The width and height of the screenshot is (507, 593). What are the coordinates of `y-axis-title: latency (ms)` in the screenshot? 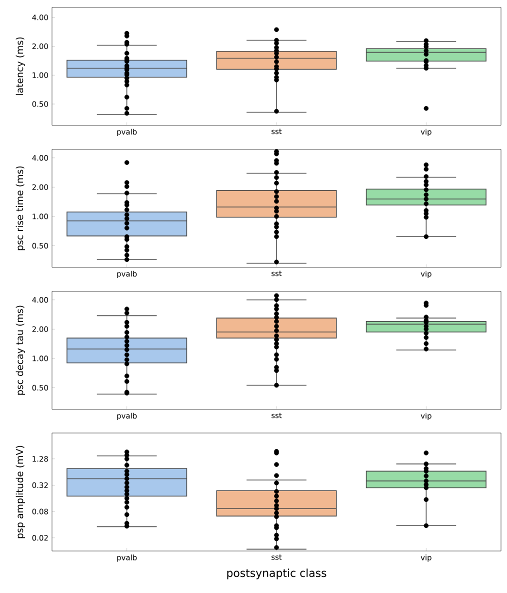 It's located at (21, 66).